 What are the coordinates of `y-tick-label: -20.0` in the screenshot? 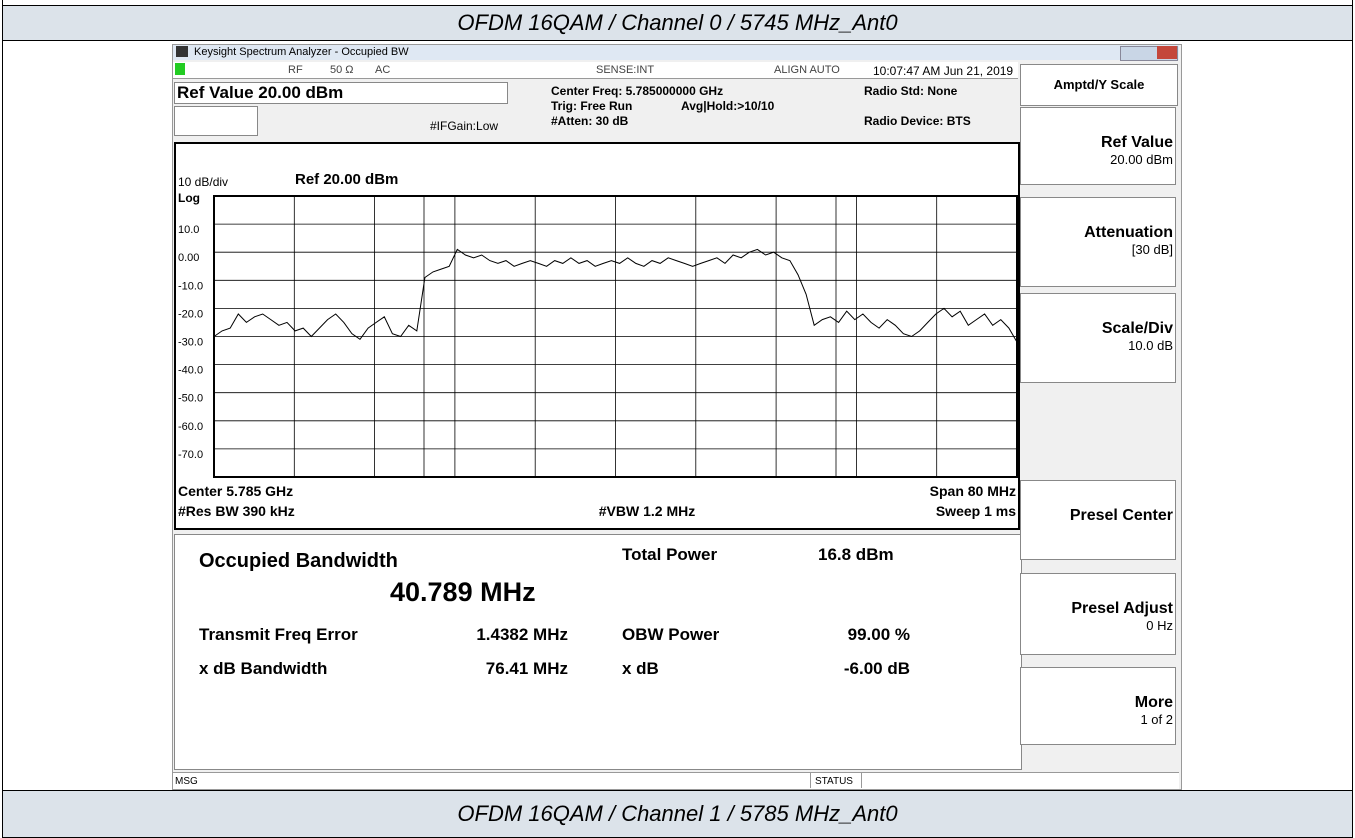 It's located at (190, 314).